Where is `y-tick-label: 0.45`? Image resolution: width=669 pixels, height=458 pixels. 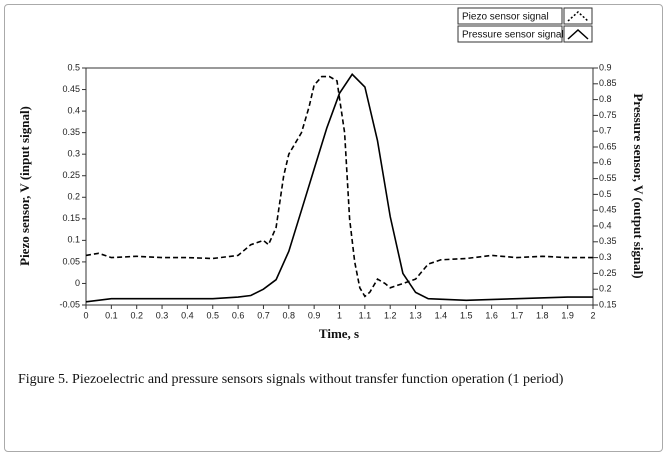
y-tick-label: 0.45 is located at coordinates (71, 89).